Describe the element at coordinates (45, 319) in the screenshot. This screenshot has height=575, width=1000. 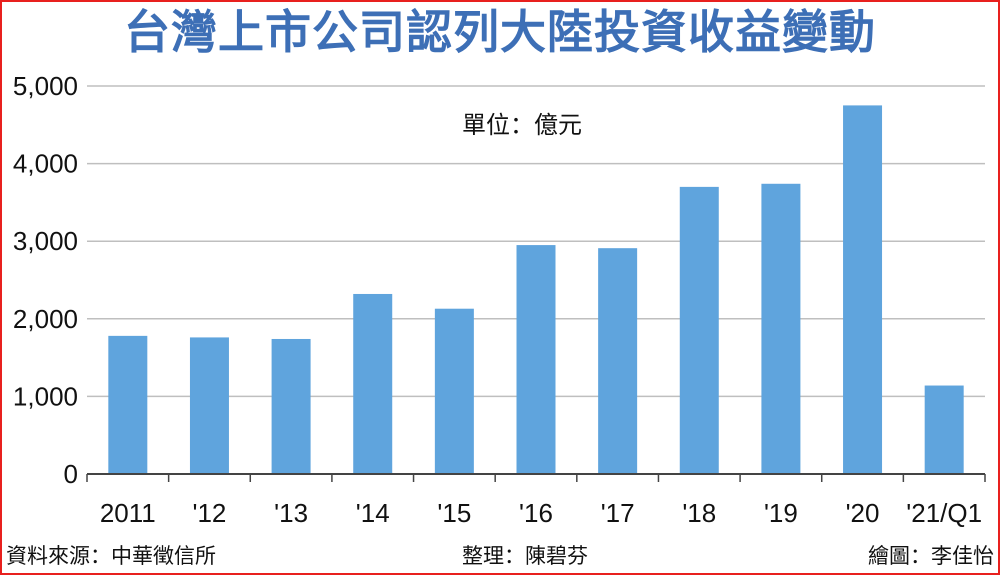
I see `y-tick-label: 2,000` at that location.